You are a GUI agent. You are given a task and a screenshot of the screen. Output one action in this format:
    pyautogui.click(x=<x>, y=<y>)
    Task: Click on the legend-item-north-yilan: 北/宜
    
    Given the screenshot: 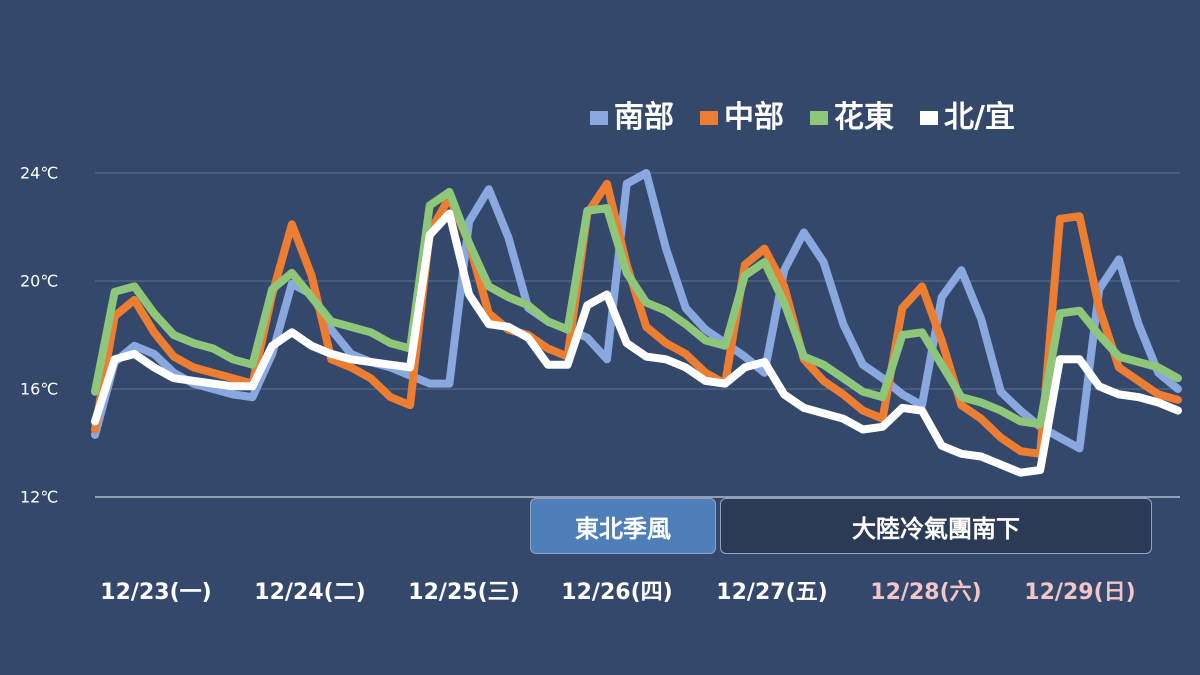 What is the action you would take?
    pyautogui.click(x=967, y=118)
    